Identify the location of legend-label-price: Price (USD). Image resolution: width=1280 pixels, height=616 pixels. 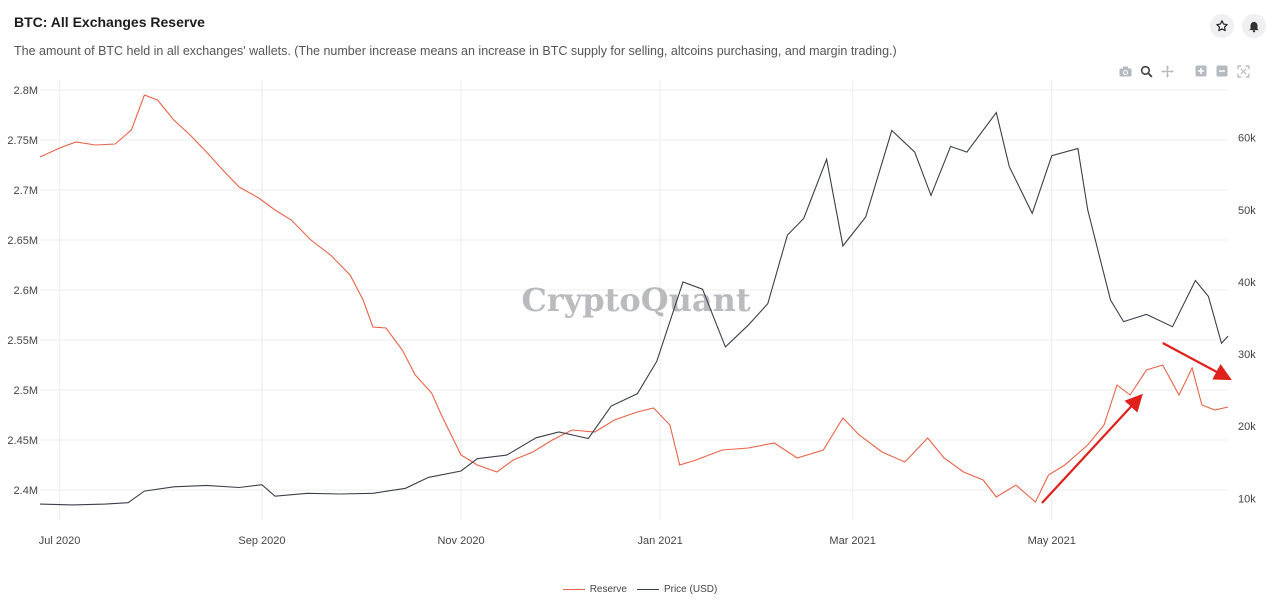
(690, 589).